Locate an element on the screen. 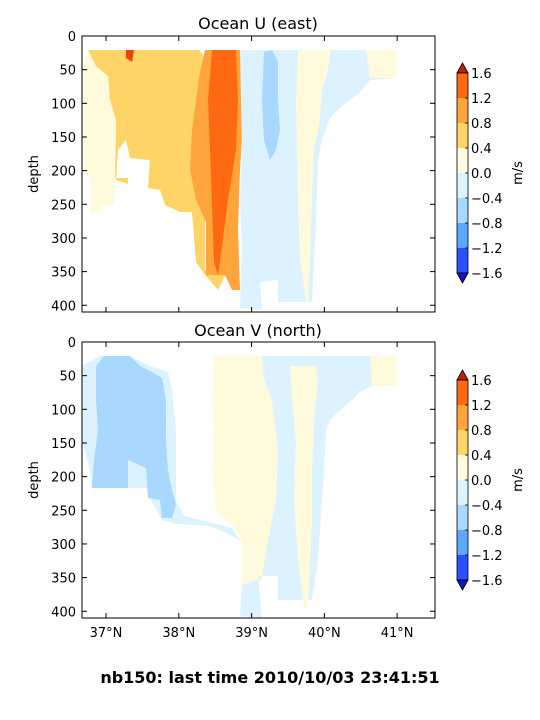  v-region-pale-yellow-far-east is located at coordinates (383, 371).